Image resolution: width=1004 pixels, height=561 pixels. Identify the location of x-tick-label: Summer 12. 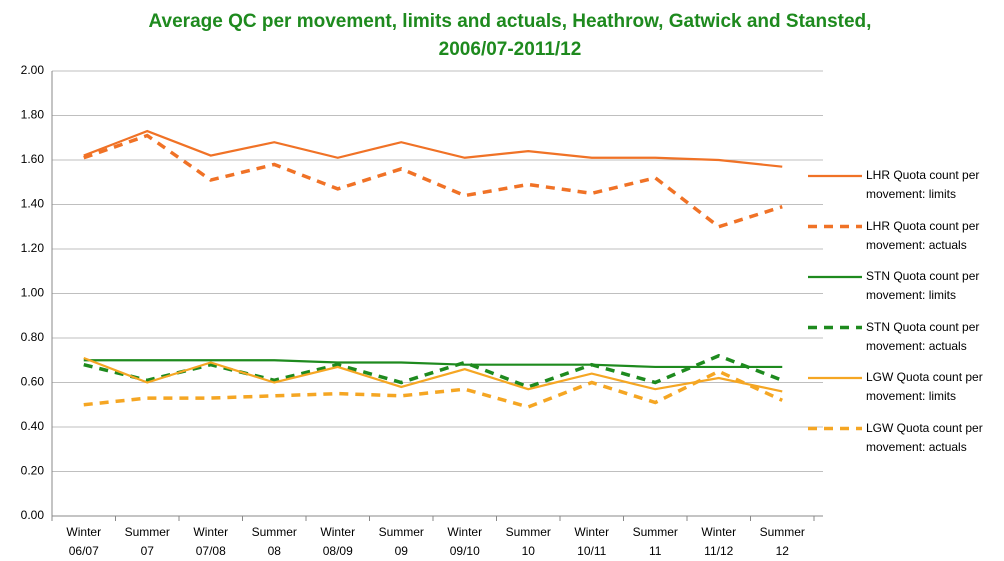
(782, 541).